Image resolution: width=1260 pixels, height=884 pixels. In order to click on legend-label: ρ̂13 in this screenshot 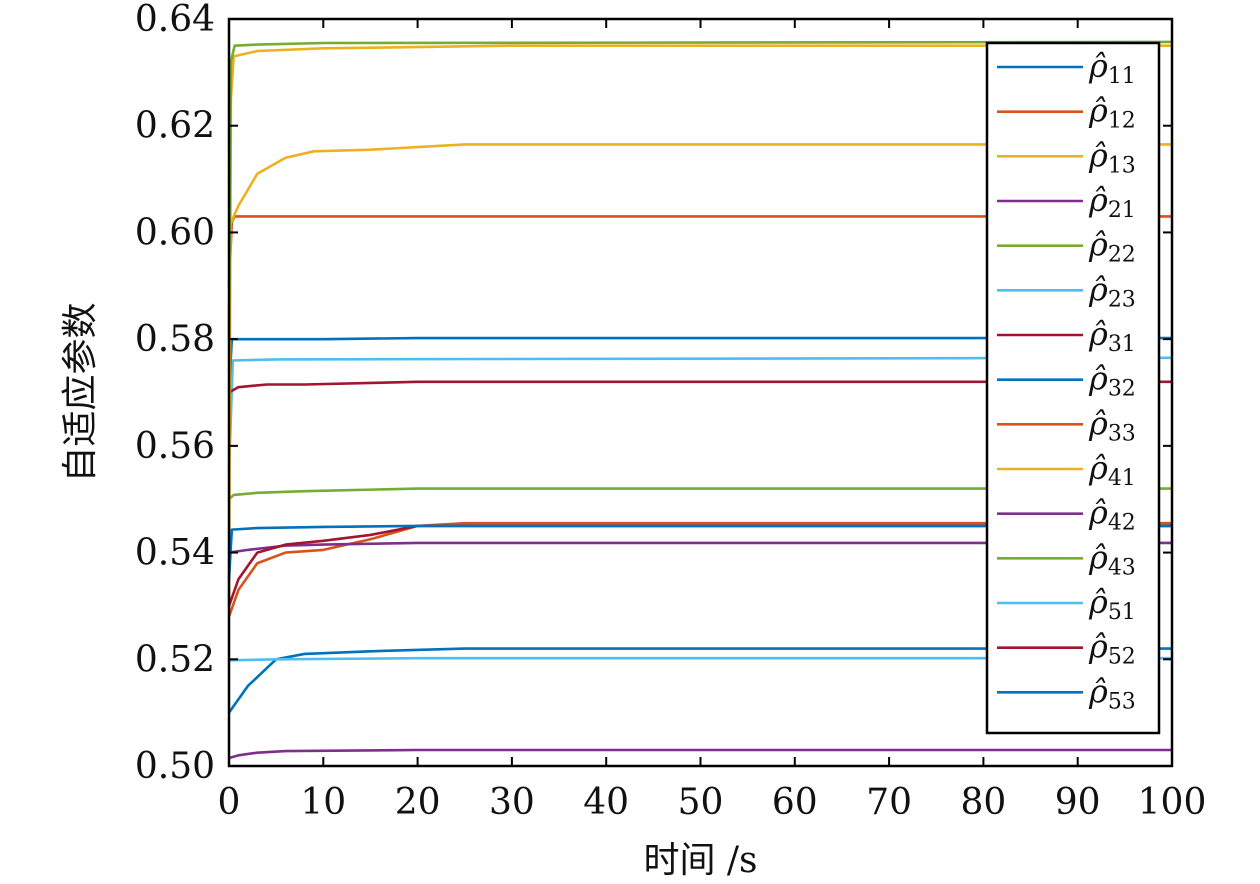, I will do `click(1112, 157)`.